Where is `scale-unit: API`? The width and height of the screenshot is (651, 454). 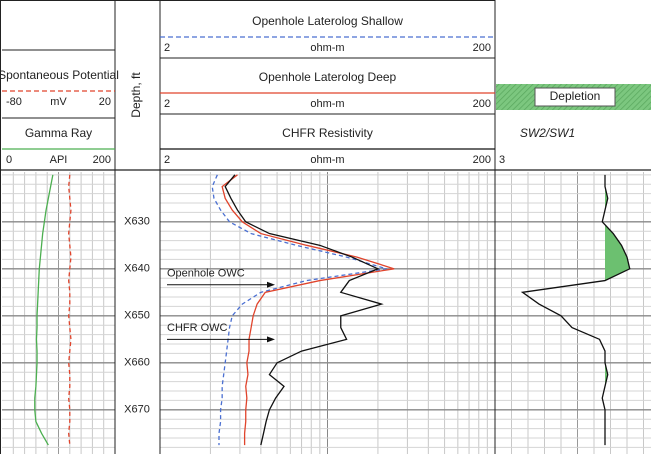 scale-unit: API is located at coordinates (59, 160).